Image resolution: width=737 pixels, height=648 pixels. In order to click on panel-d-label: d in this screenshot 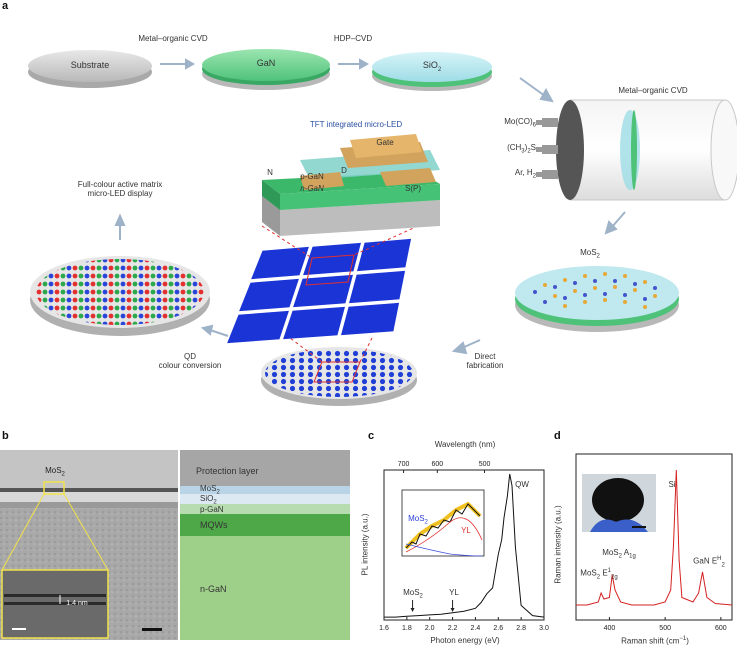, I will do `click(557, 436)`.